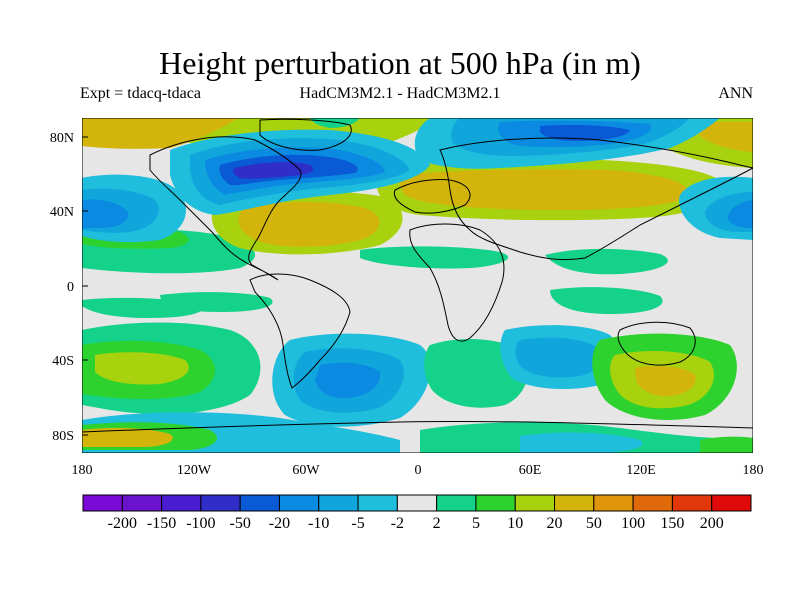 The height and width of the screenshot is (600, 800). What do you see at coordinates (279, 523) in the screenshot?
I see `colorbar-label: -20` at bounding box center [279, 523].